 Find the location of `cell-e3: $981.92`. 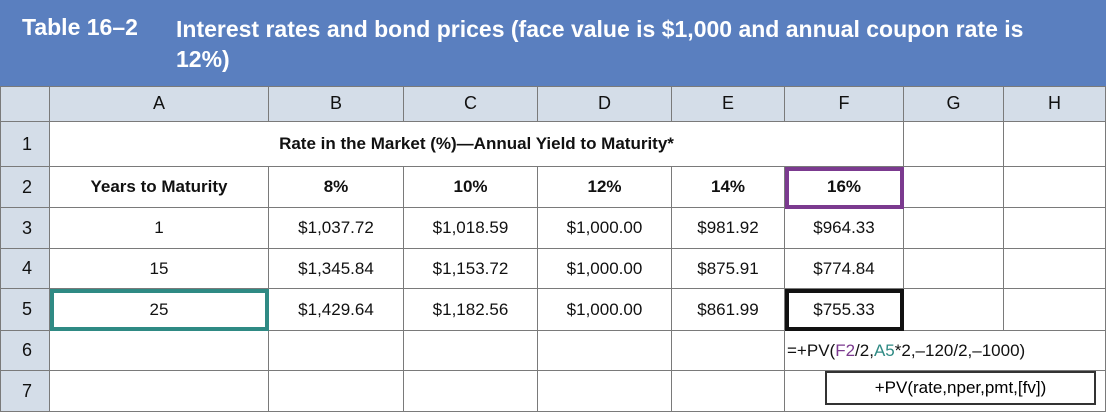

cell-e3: $981.92 is located at coordinates (728, 228).